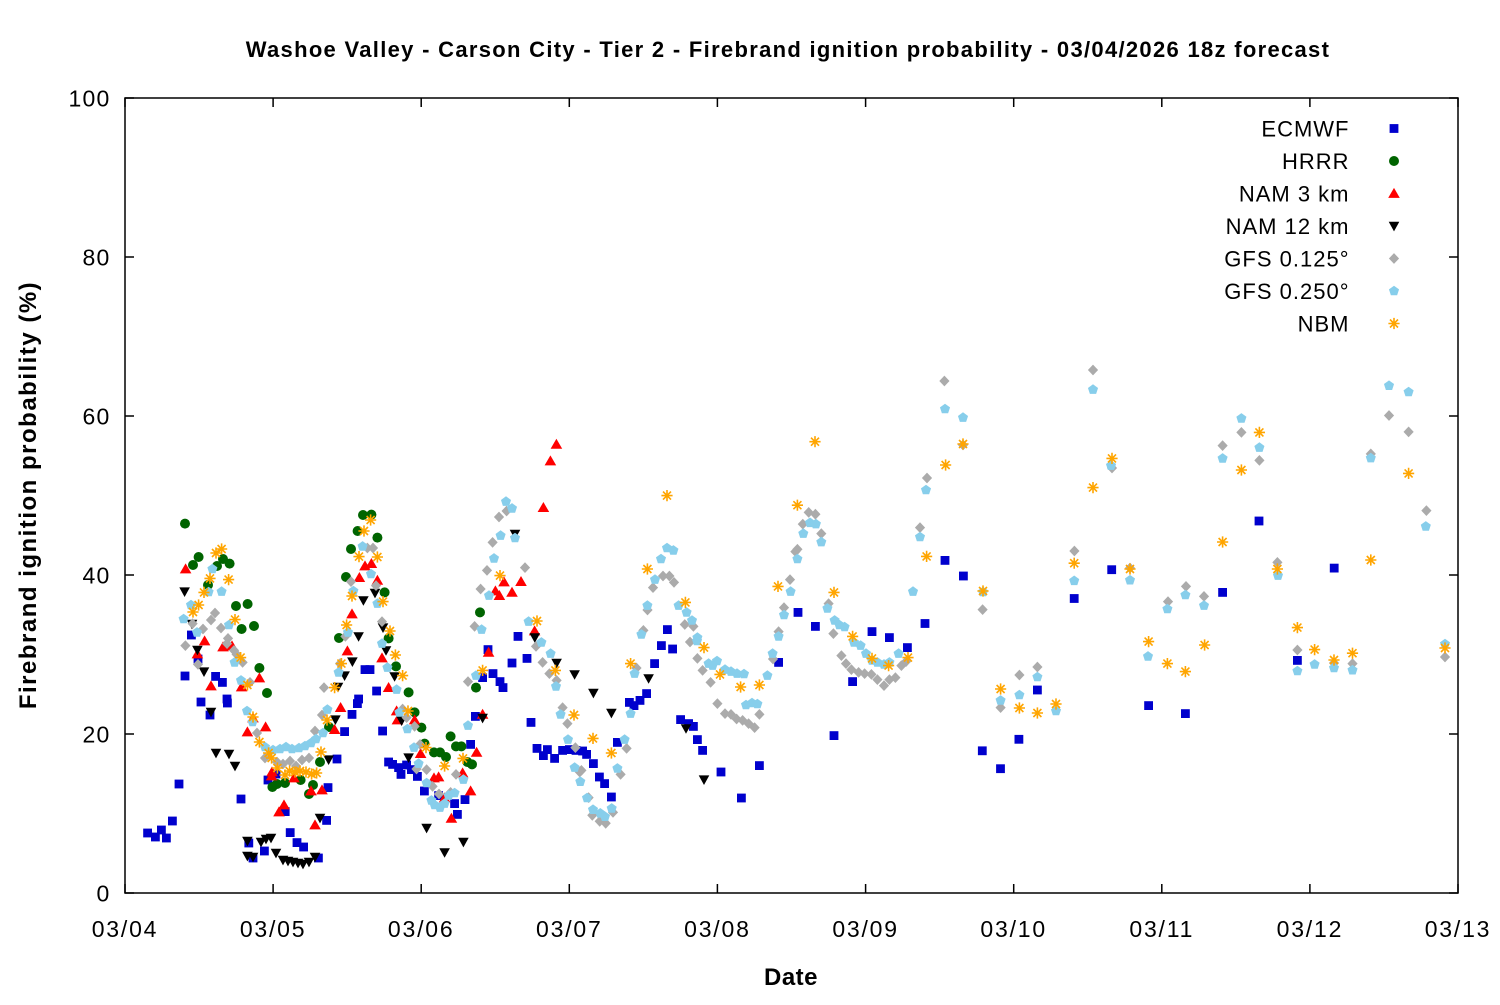 This screenshot has height=1005, width=1500. I want to click on svg-text: NAM 3 km, so click(1294, 194).